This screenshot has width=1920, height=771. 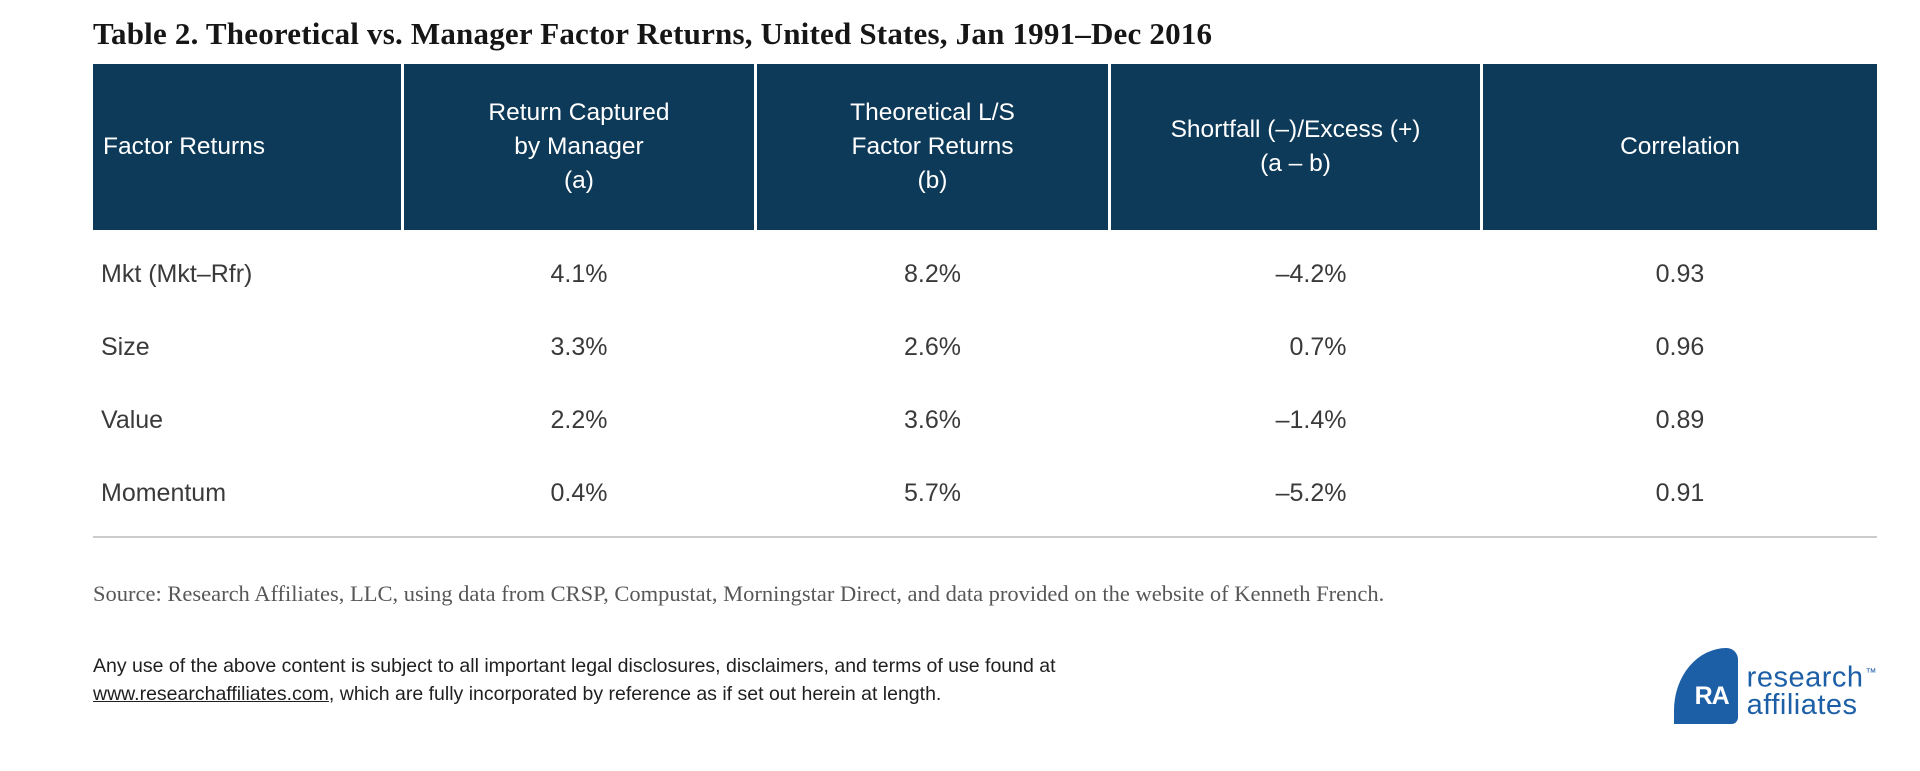 I want to click on header-line: by Manager, so click(x=579, y=146).